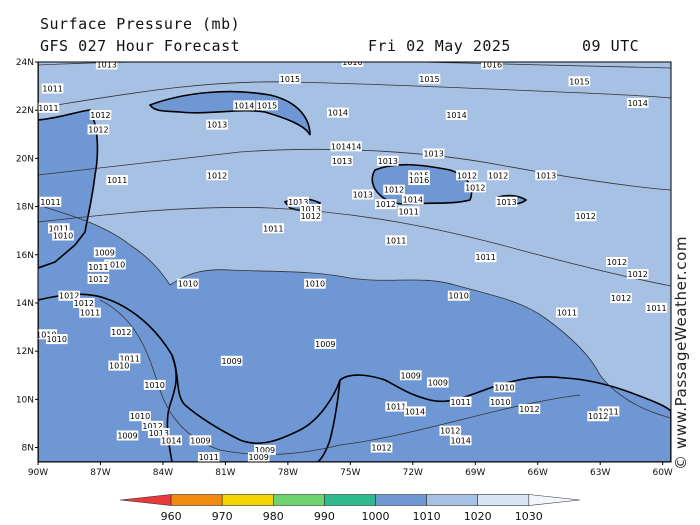 This screenshot has width=700, height=525. Describe the element at coordinates (28, 449) in the screenshot. I see `lat-label: 8N` at that location.